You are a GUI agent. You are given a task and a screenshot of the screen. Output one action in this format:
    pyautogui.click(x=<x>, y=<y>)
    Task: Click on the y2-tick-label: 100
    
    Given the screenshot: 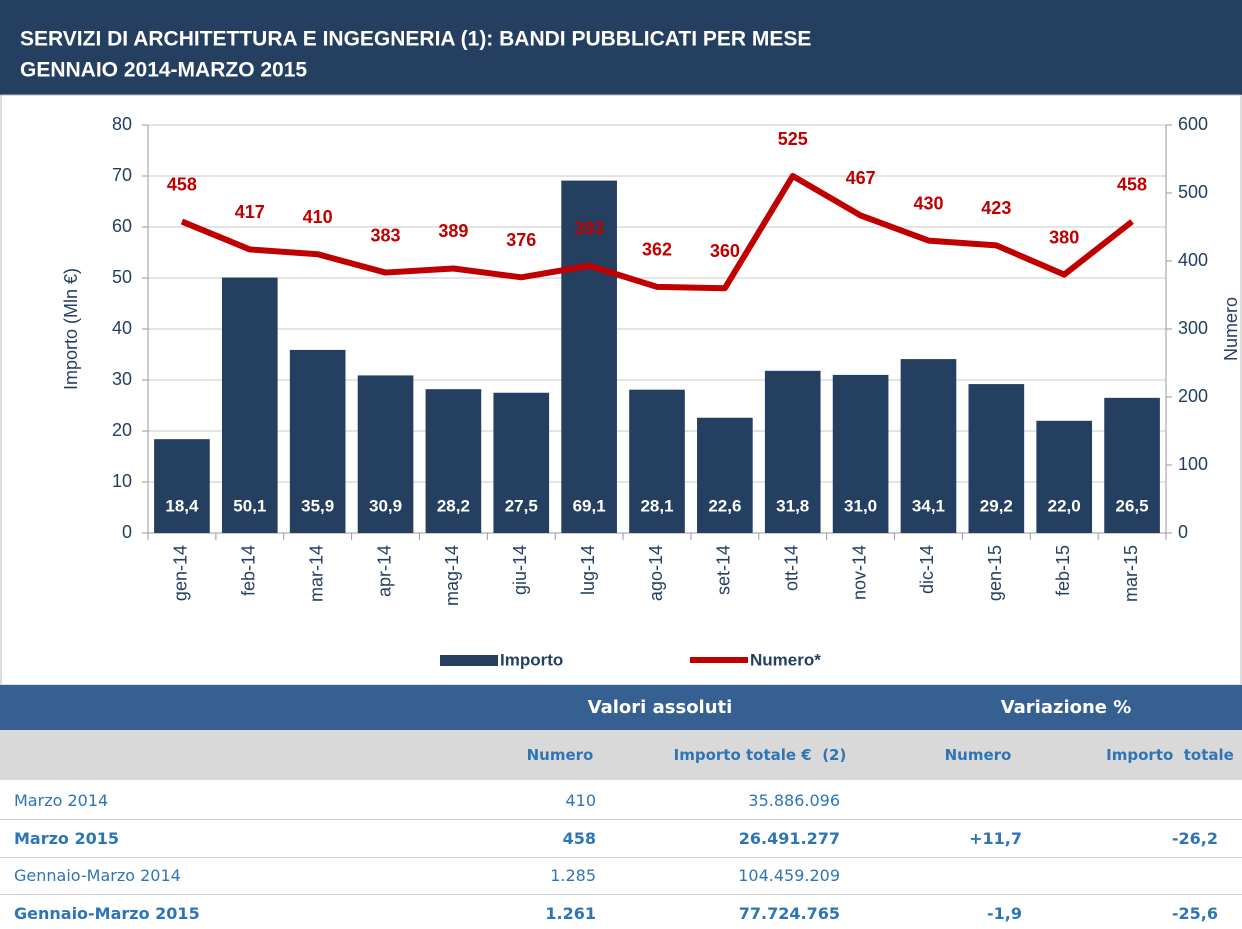 What is the action you would take?
    pyautogui.click(x=1193, y=464)
    